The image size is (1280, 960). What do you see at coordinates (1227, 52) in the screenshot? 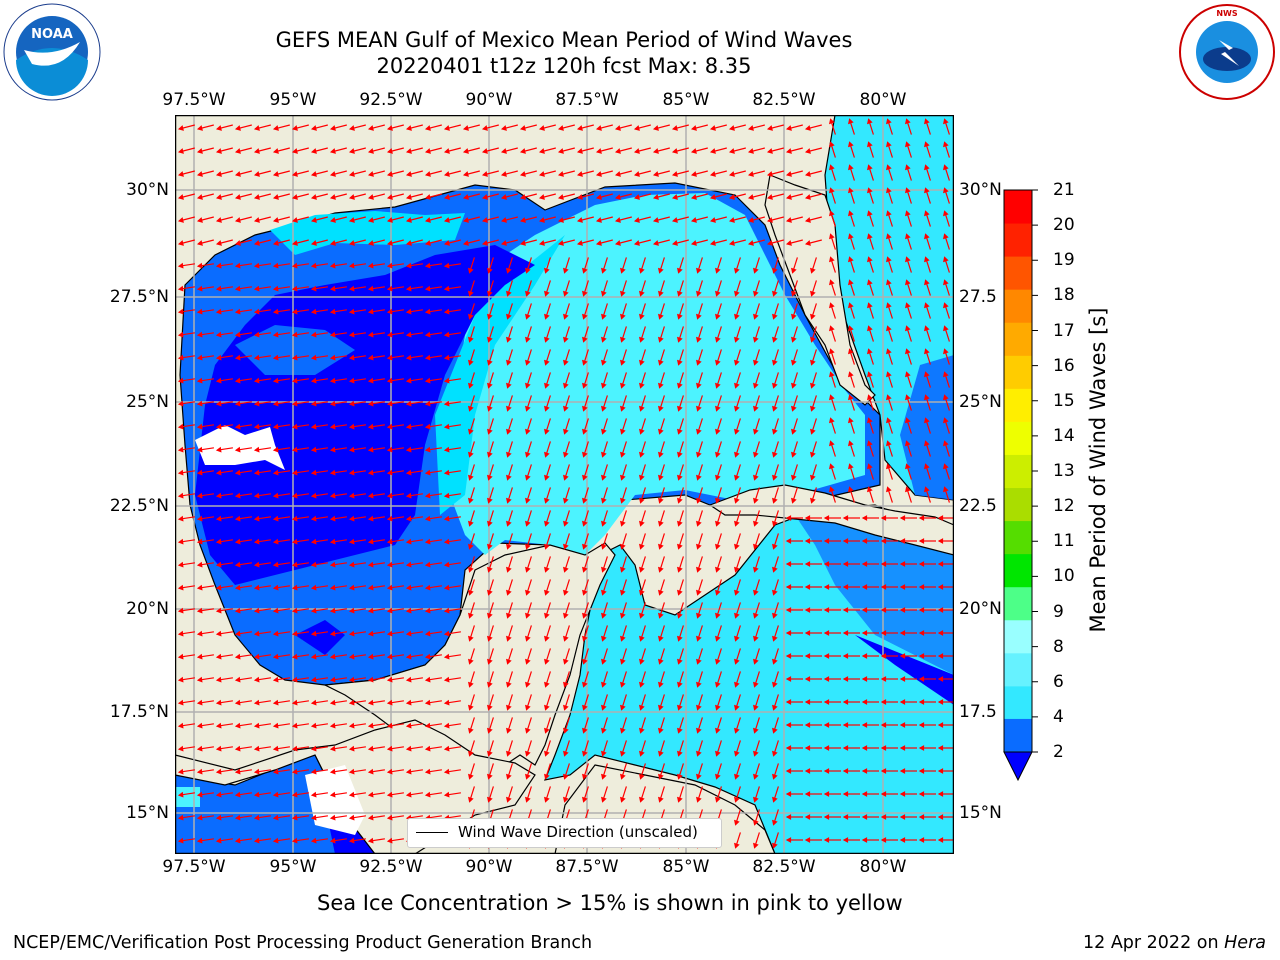
I see `nws-logo: NWS` at bounding box center [1227, 52].